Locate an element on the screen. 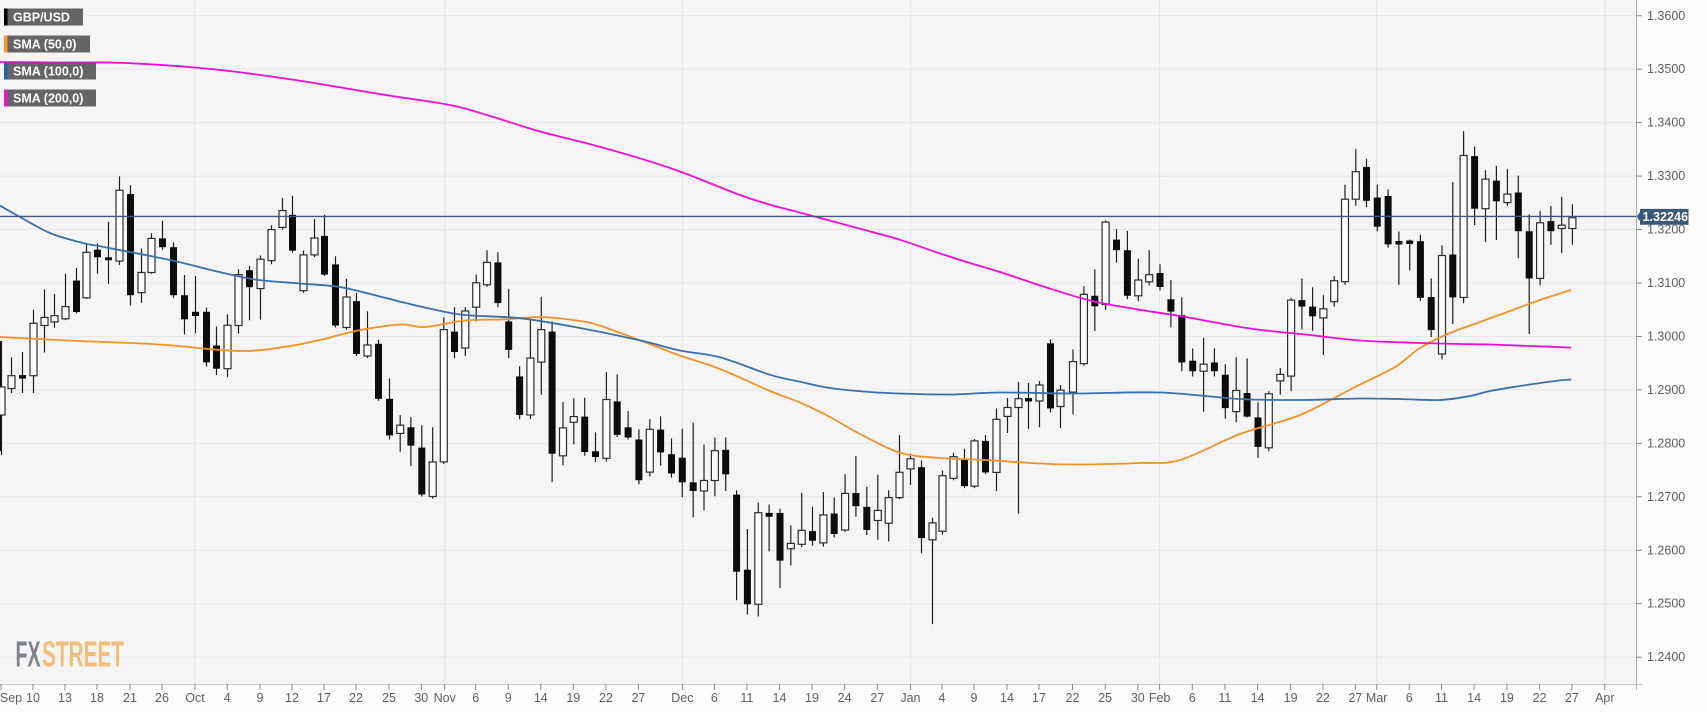 Image resolution: width=1707 pixels, height=712 pixels. svg-text: FX is located at coordinates (28, 654).